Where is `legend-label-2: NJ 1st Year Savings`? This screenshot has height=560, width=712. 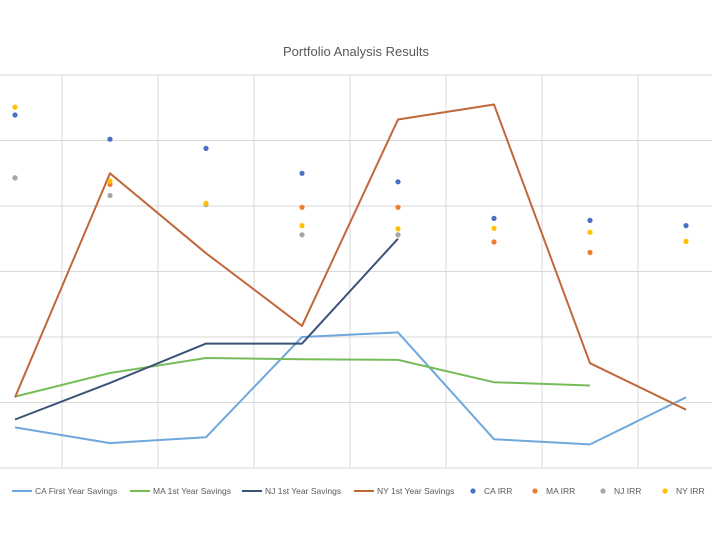 legend-label-2: NJ 1st Year Savings is located at coordinates (303, 491).